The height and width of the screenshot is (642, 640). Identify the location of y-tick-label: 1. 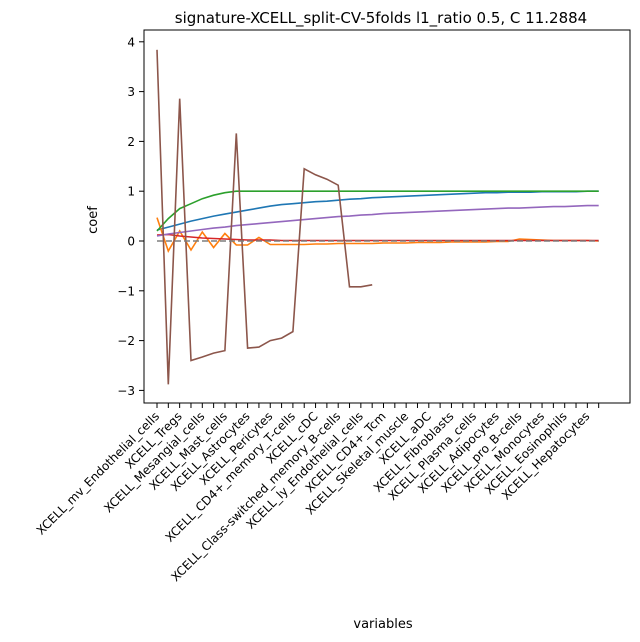
(131, 192).